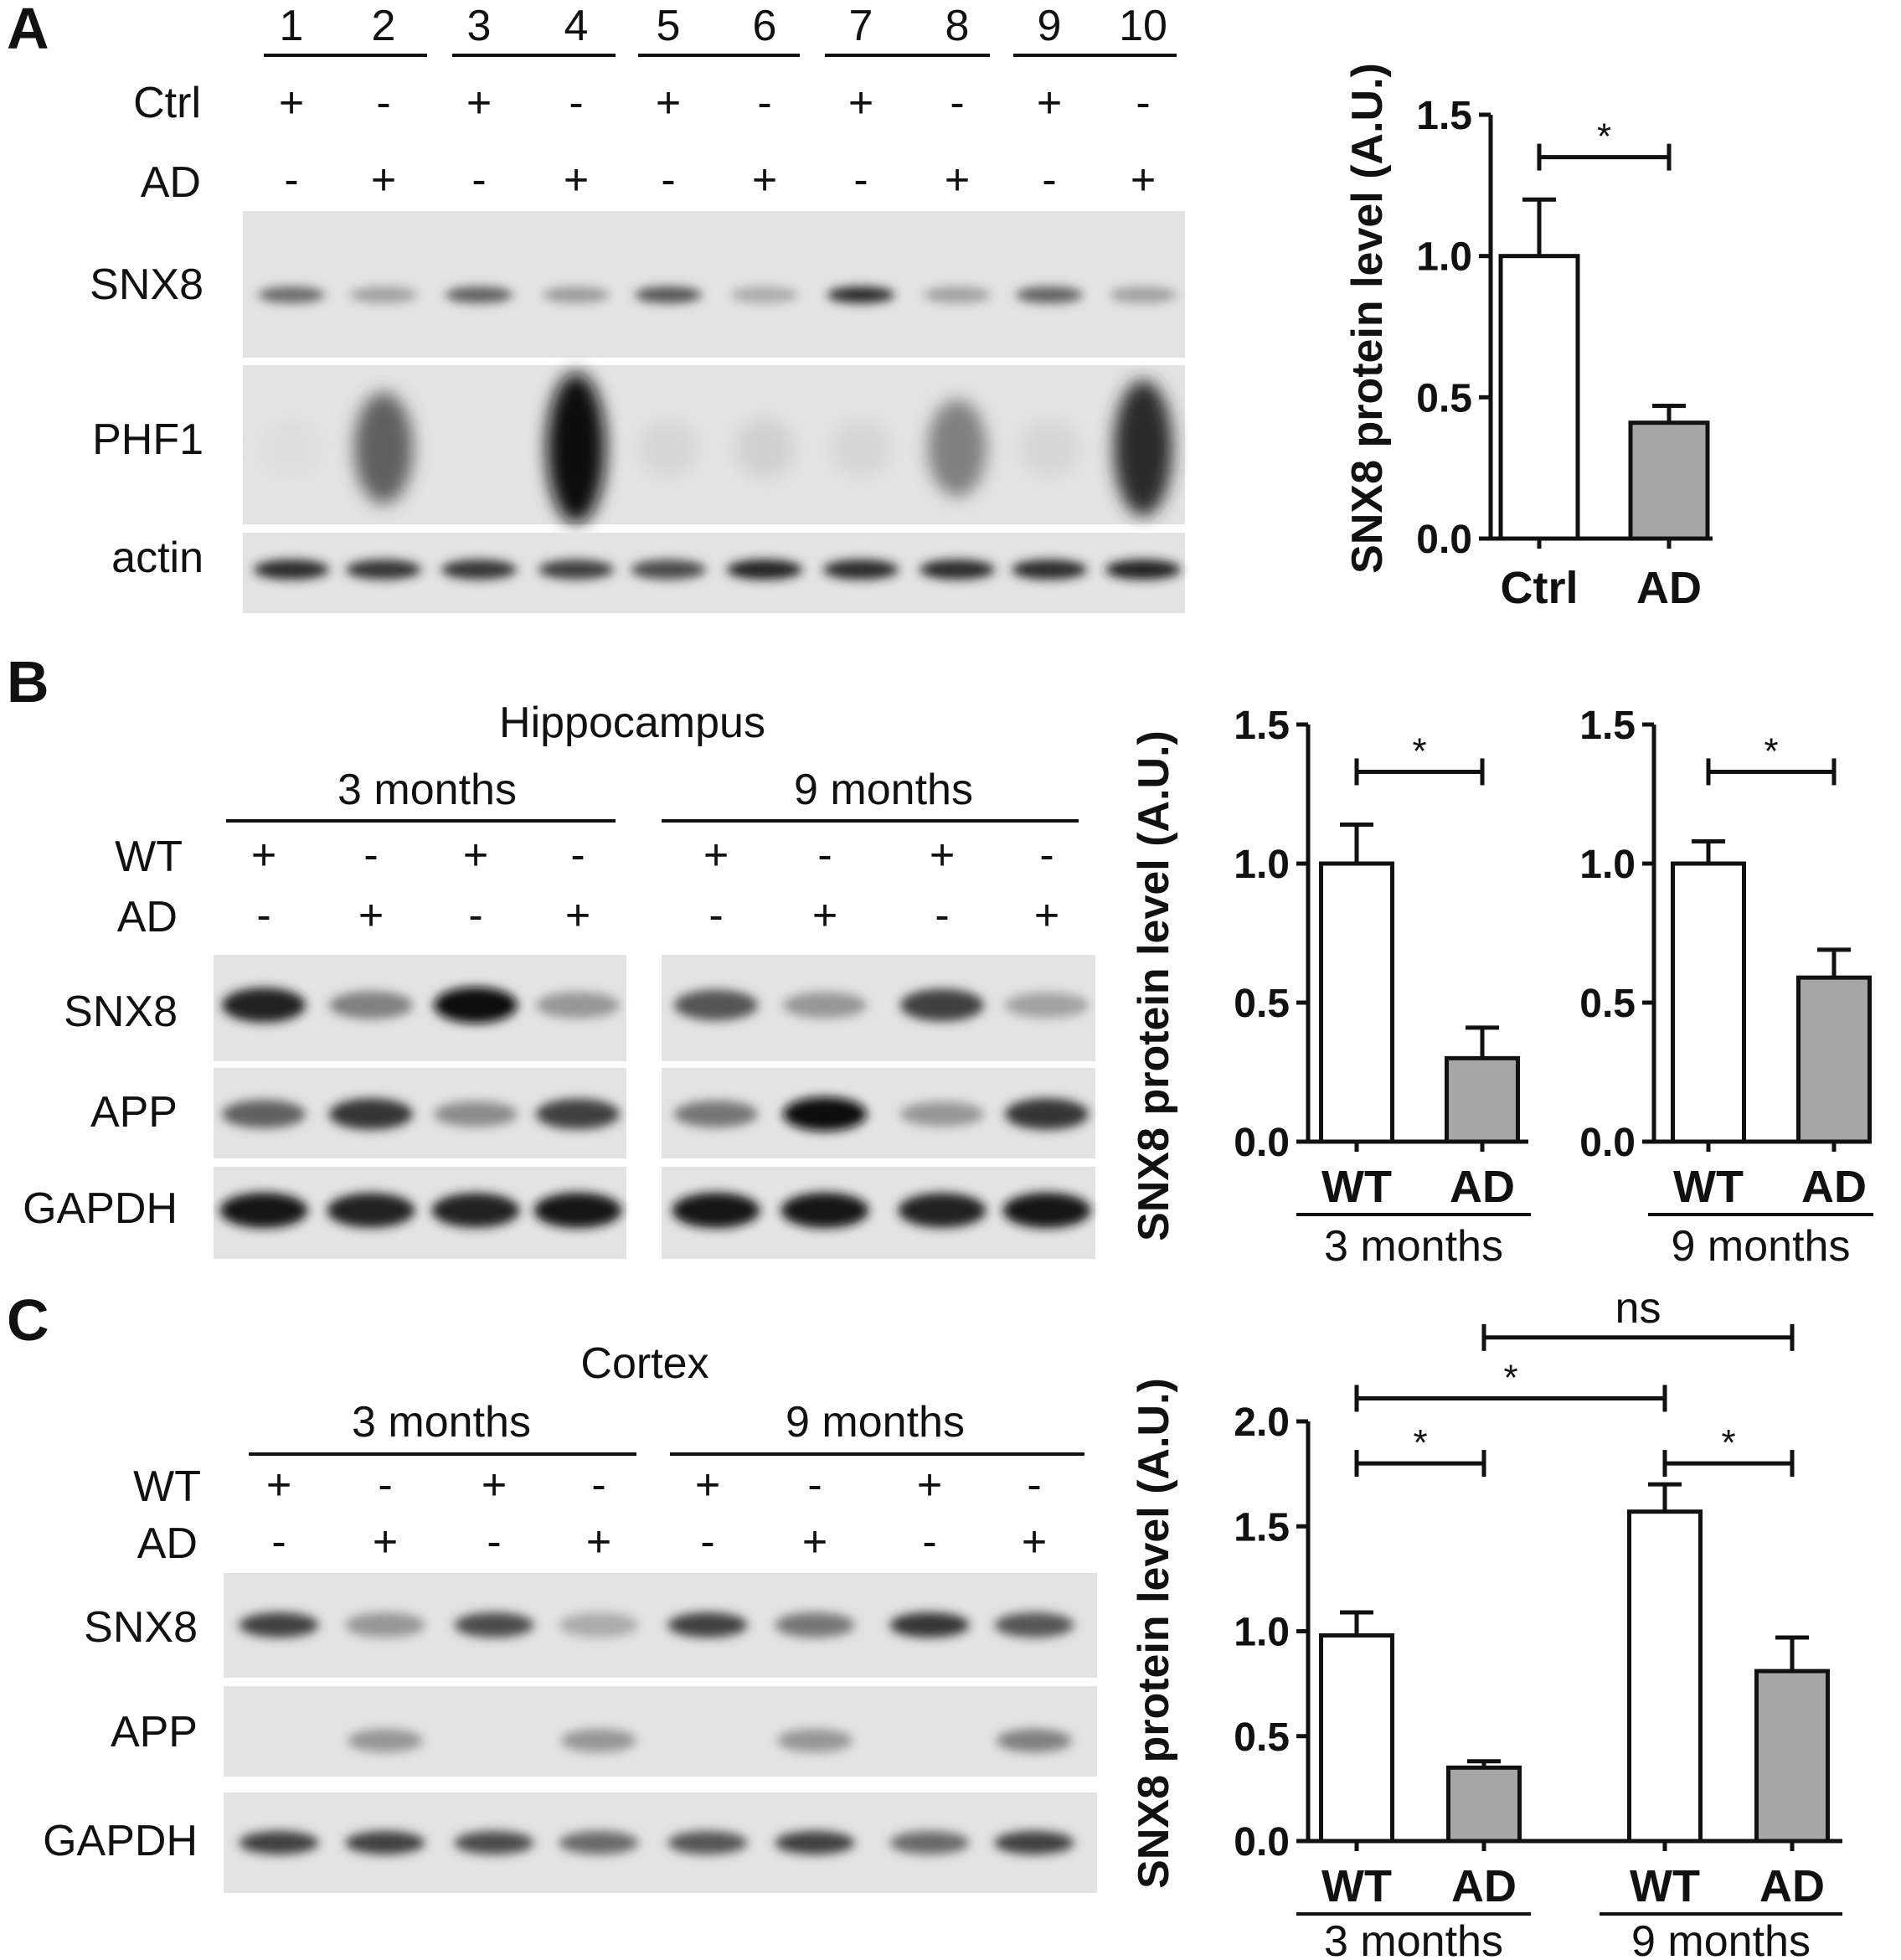  What do you see at coordinates (765, 26) in the screenshot?
I see `lane-number: 6` at bounding box center [765, 26].